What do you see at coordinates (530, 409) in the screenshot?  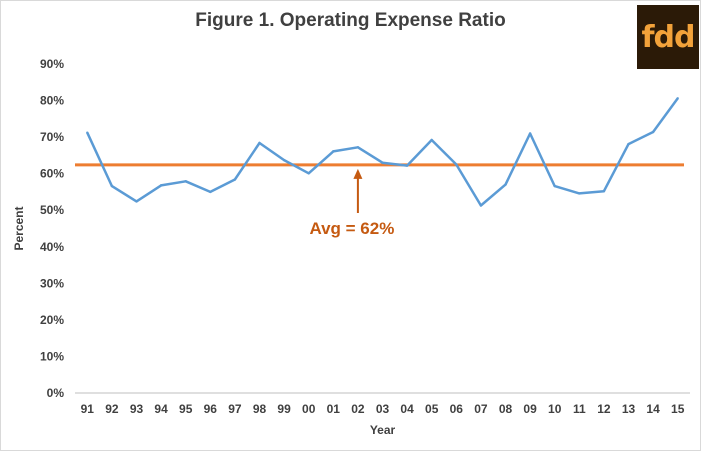 I see `x-tick-label: 09` at bounding box center [530, 409].